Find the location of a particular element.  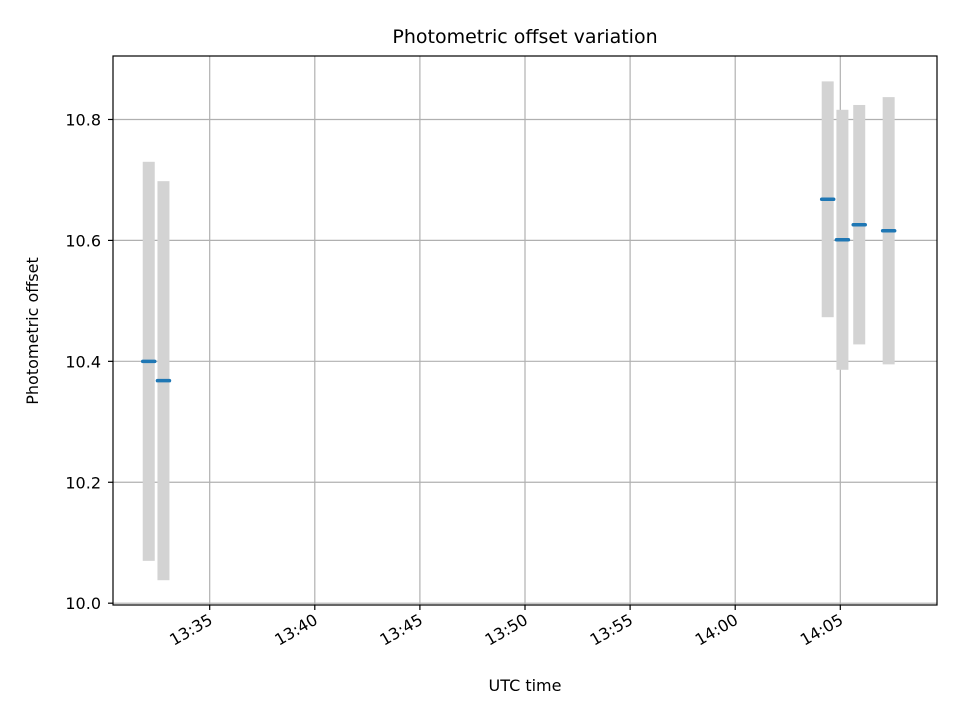

y-tick-label: 10.2 is located at coordinates (83, 482).